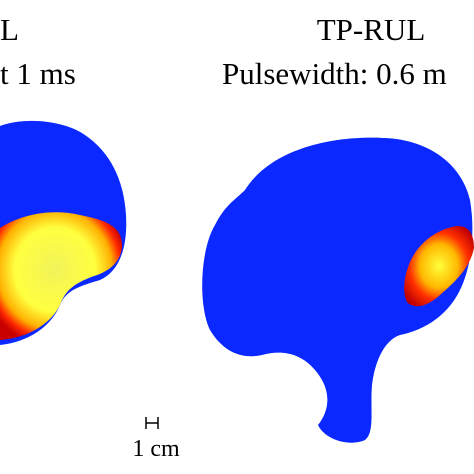 The height and width of the screenshot is (474, 474). What do you see at coordinates (38, 73) in the screenshot?
I see `panel-subtitle: t 1 ms` at bounding box center [38, 73].